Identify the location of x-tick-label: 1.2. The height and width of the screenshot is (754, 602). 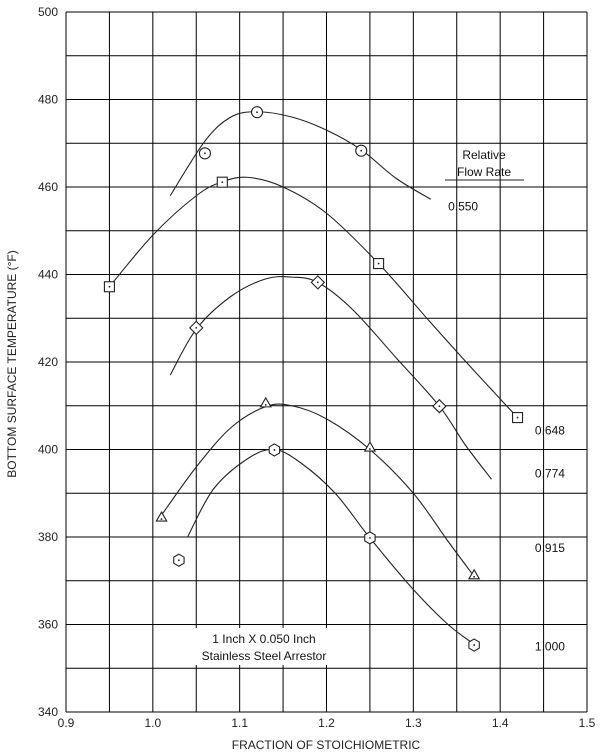
(326, 723).